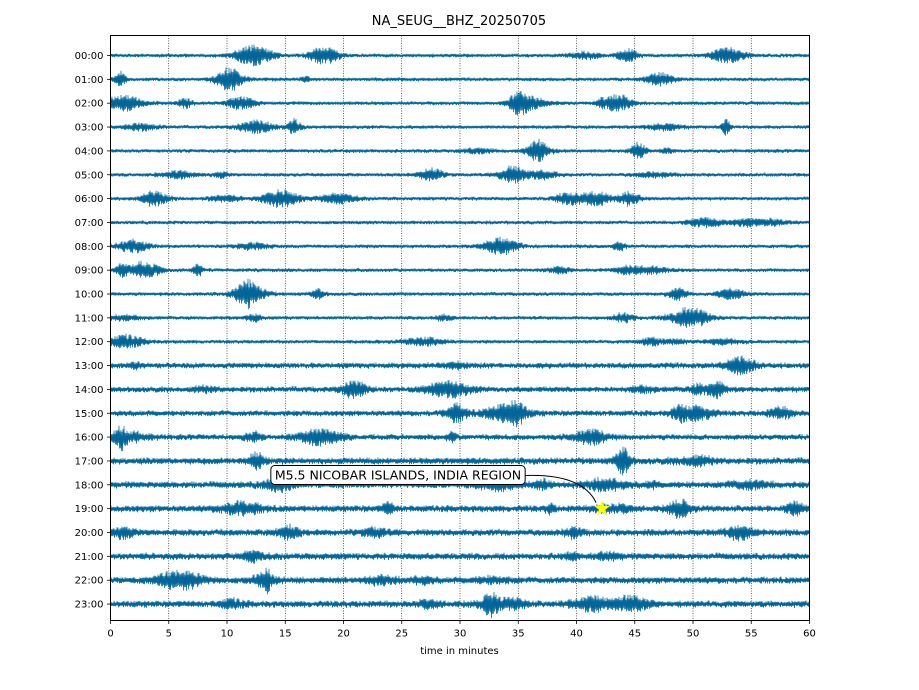 The width and height of the screenshot is (919, 690). What do you see at coordinates (227, 634) in the screenshot?
I see `x-tick-label: 10` at bounding box center [227, 634].